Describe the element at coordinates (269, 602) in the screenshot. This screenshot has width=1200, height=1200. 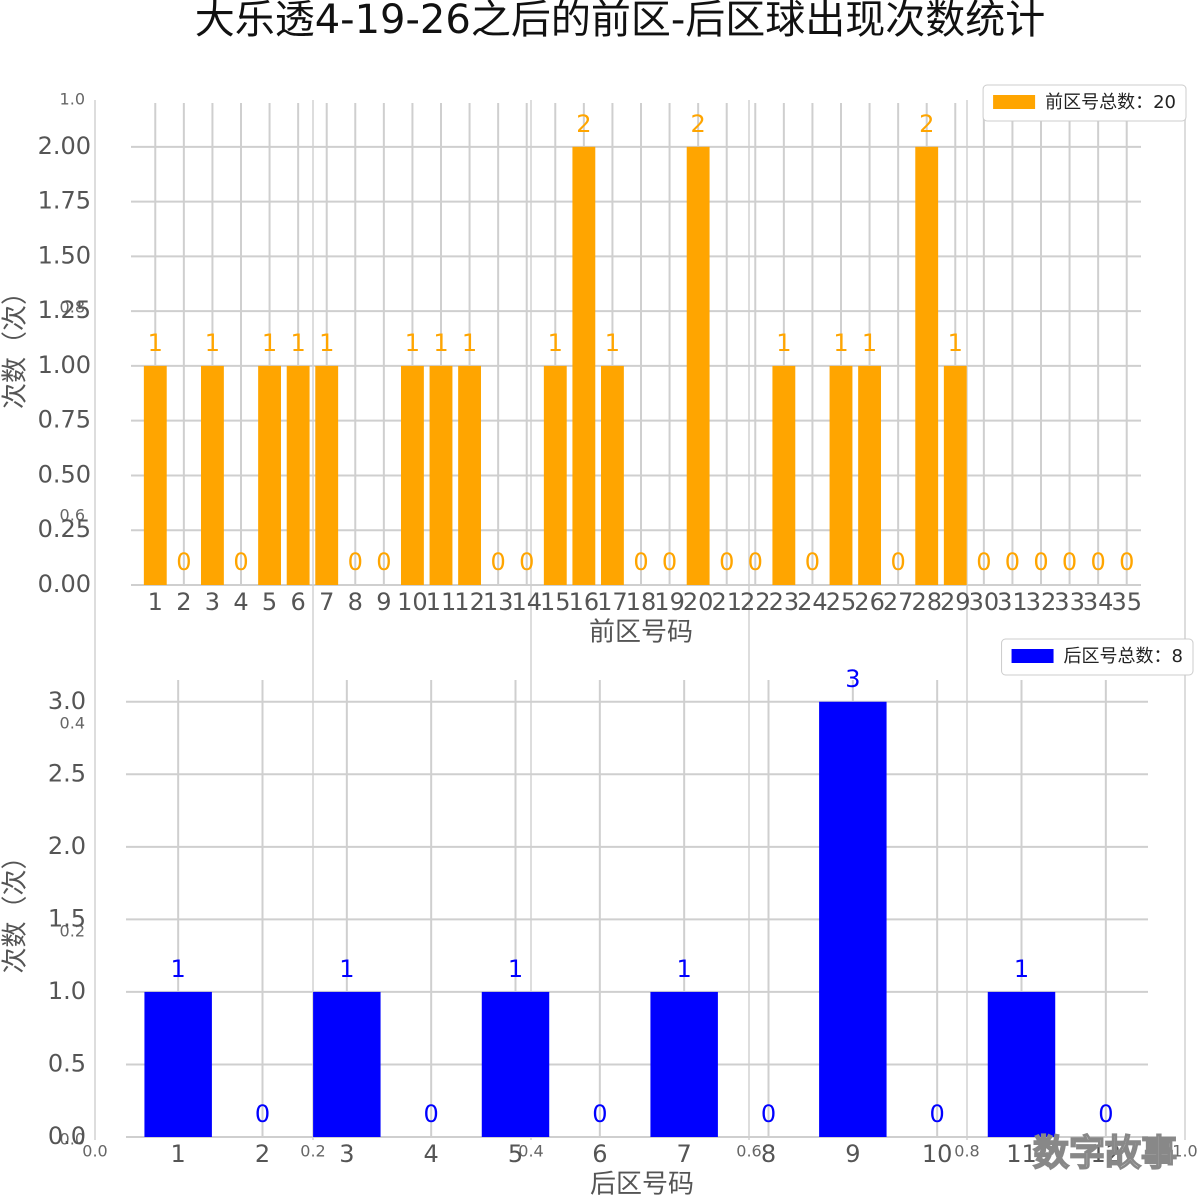
I see `x-tick-label: 5` at that location.